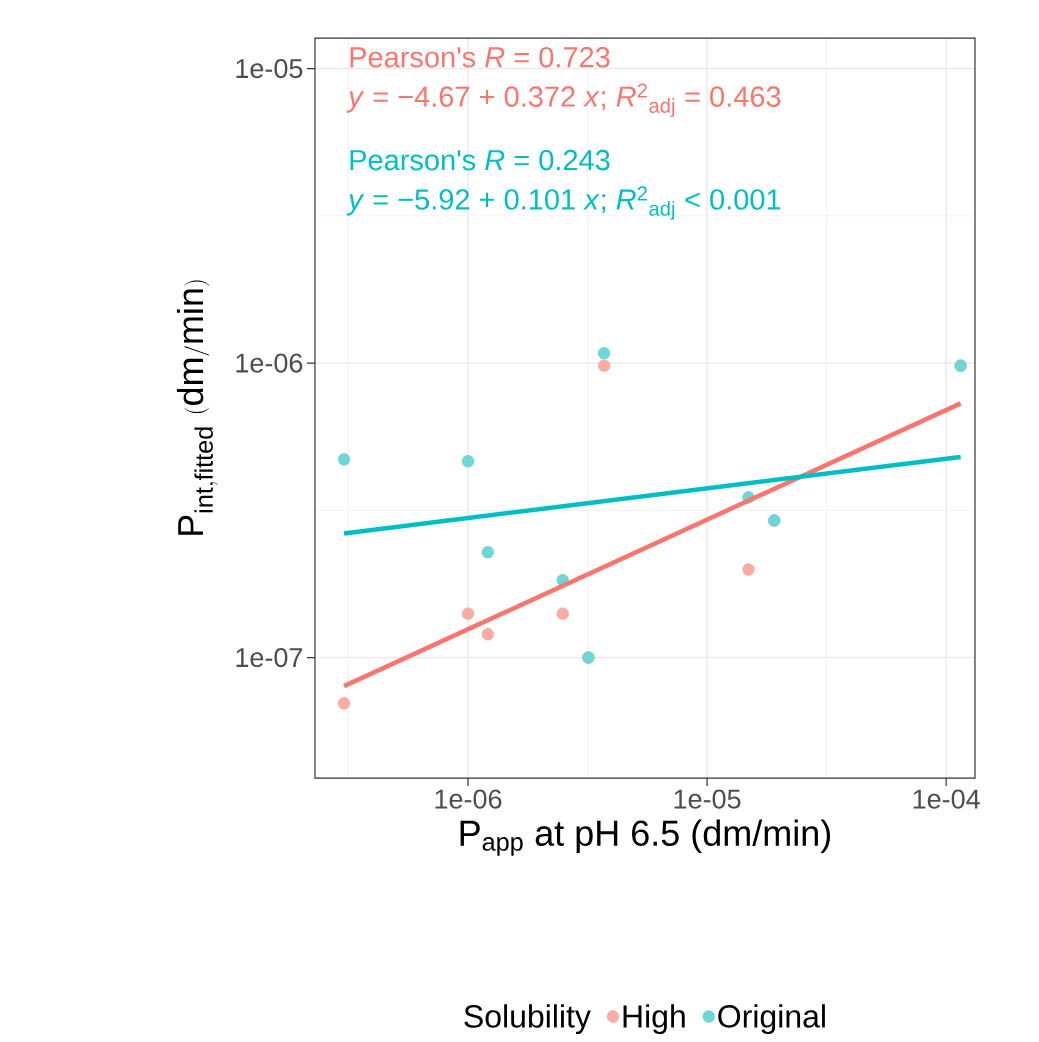 The image size is (1039, 1042). I want to click on annotation: y = −5.92 + 0.101 x; R$^{2}$$_{adj}$ < 0.001, so click(563, 203).